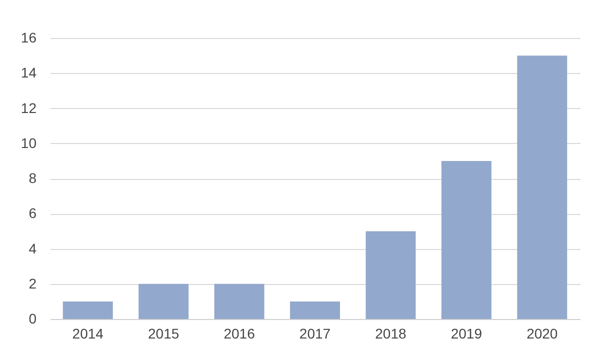 The width and height of the screenshot is (600, 360). Describe the element at coordinates (390, 334) in the screenshot. I see `x-tick-label: 2018` at that location.